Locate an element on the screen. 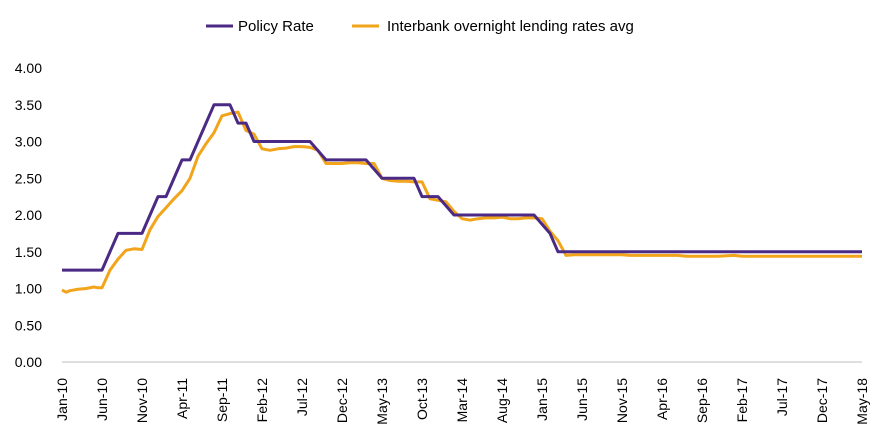 The height and width of the screenshot is (441, 876). x-tick-label: Sep-16 is located at coordinates (702, 400).